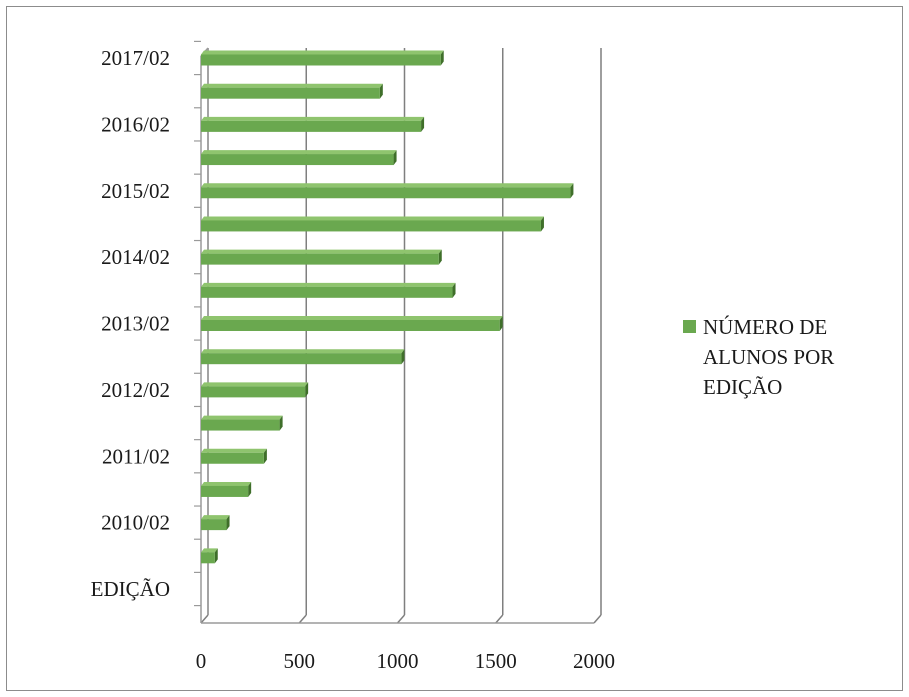 This screenshot has height=697, width=909. Describe the element at coordinates (135, 257) in the screenshot. I see `y-tick-label: 2014/02` at that location.